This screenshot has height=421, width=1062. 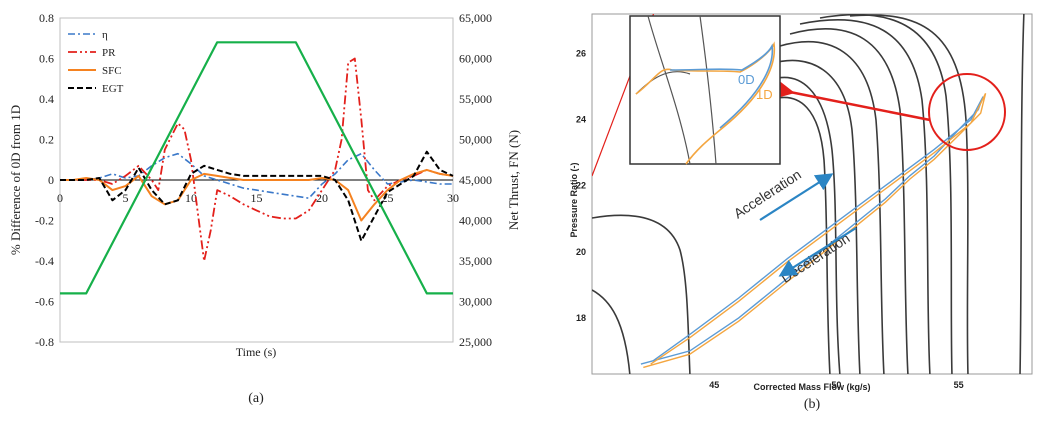 What do you see at coordinates (96, 62) in the screenshot?
I see `panel-a-legend: η PR SFC EGT` at bounding box center [96, 62].